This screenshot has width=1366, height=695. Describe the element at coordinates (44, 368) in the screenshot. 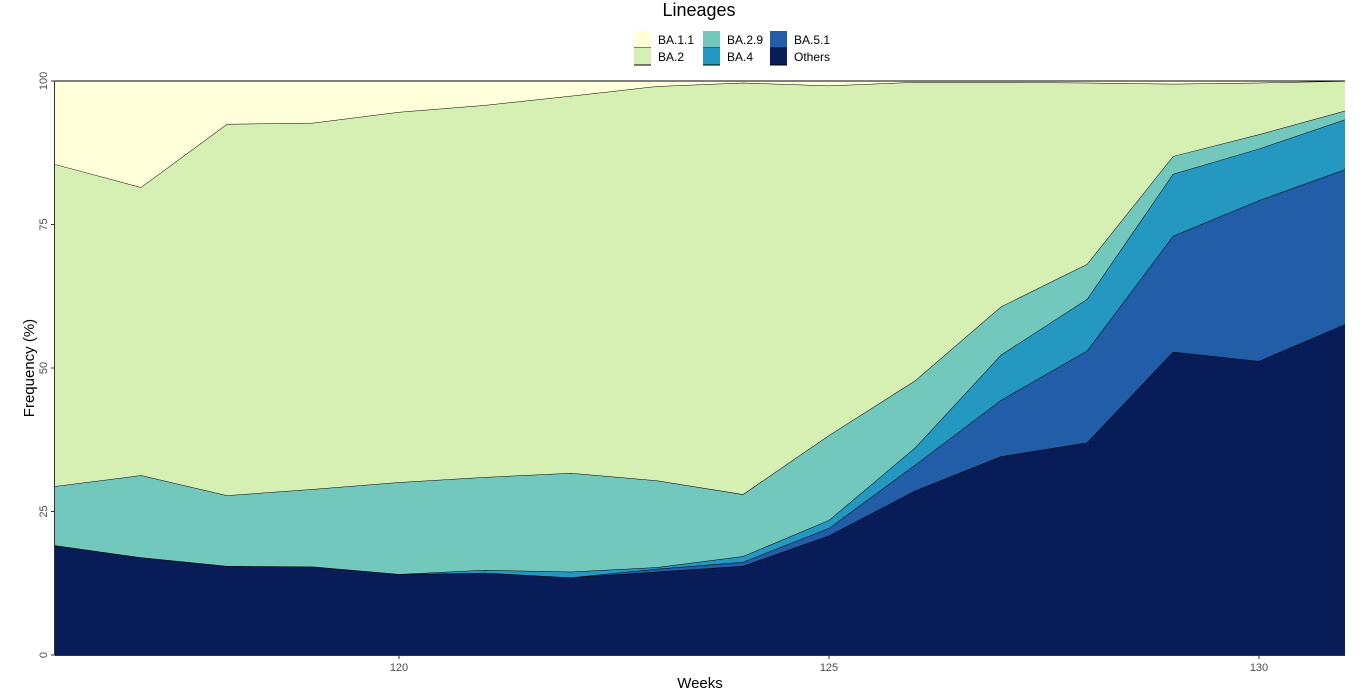

I see `y-tick-label: 50` at that location.